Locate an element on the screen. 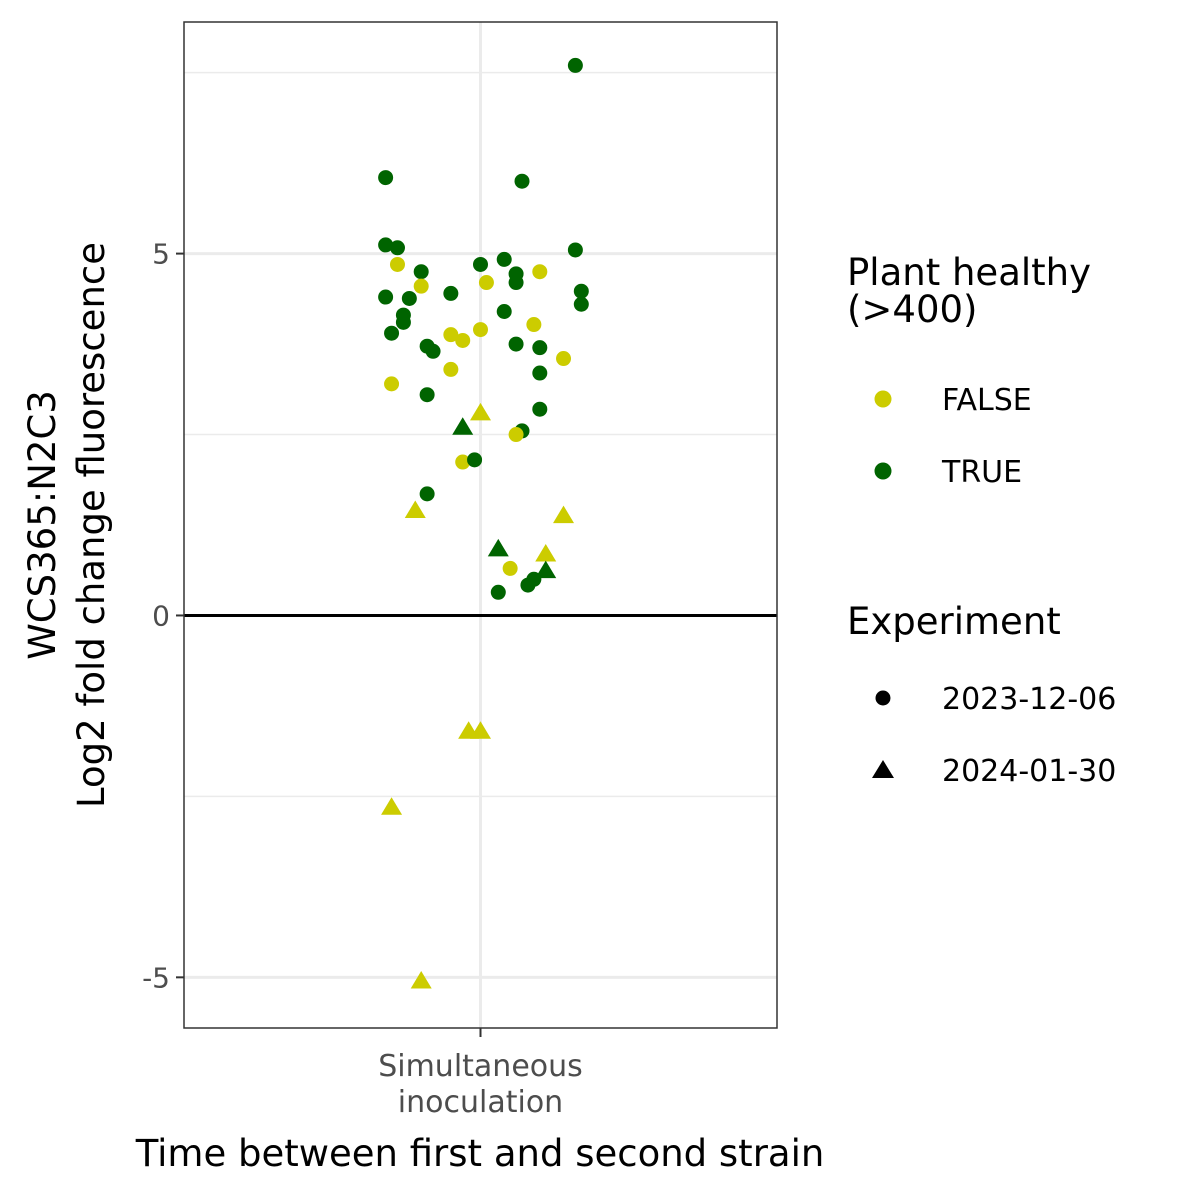 The image size is (1200, 1200). legend-key-circle is located at coordinates (883, 698).